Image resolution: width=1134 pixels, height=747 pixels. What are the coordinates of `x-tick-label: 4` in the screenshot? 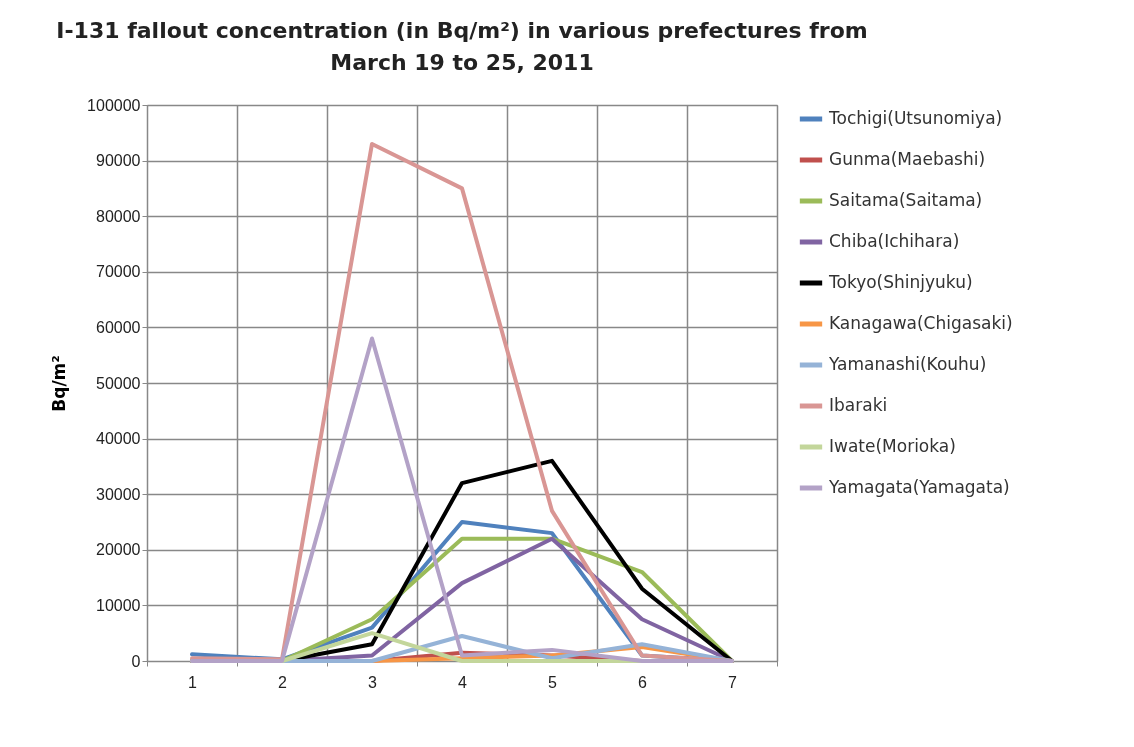 It's located at (463, 682).